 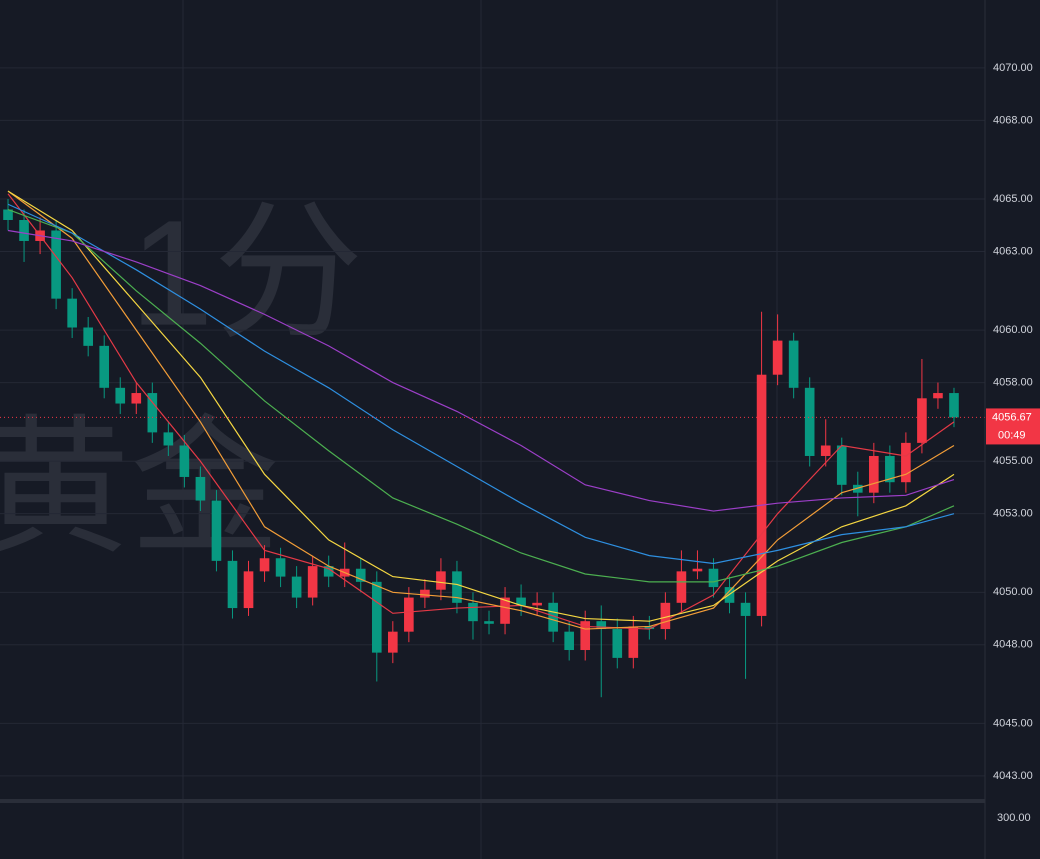 What do you see at coordinates (1013, 592) in the screenshot?
I see `y-tick-label: 4050.00` at bounding box center [1013, 592].